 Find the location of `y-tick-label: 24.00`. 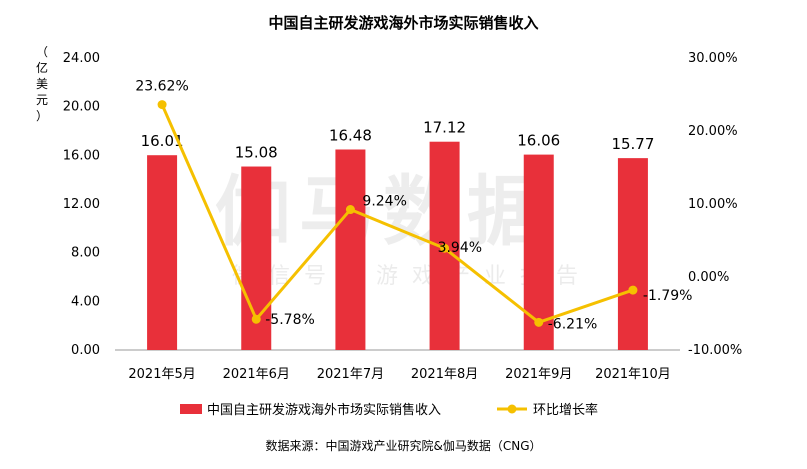

y-tick-label: 24.00 is located at coordinates (81, 58).